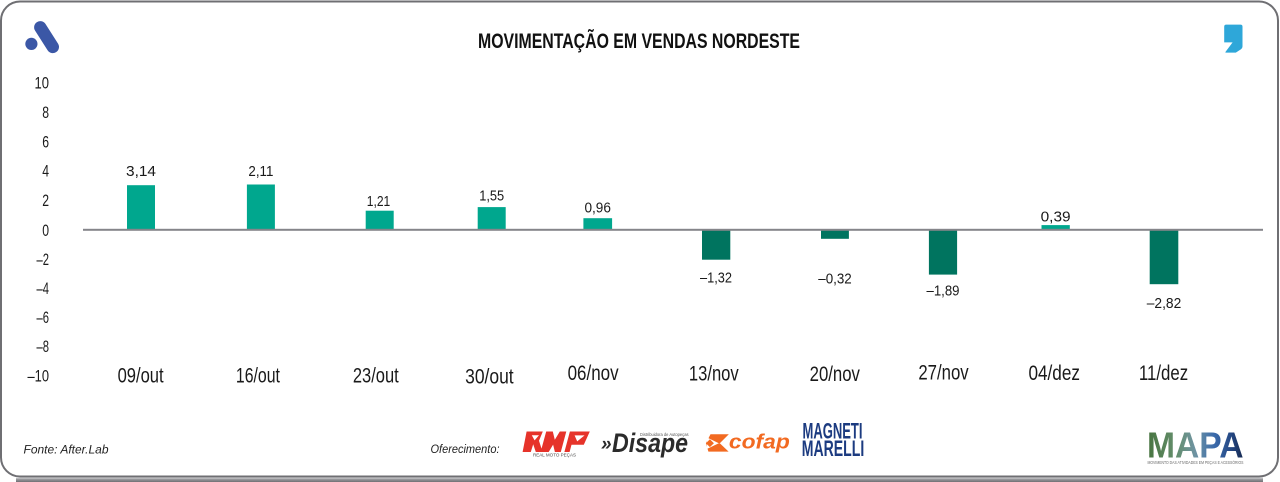 The height and width of the screenshot is (482, 1280). What do you see at coordinates (141, 376) in the screenshot?
I see `svg-text: 09/out` at bounding box center [141, 376].